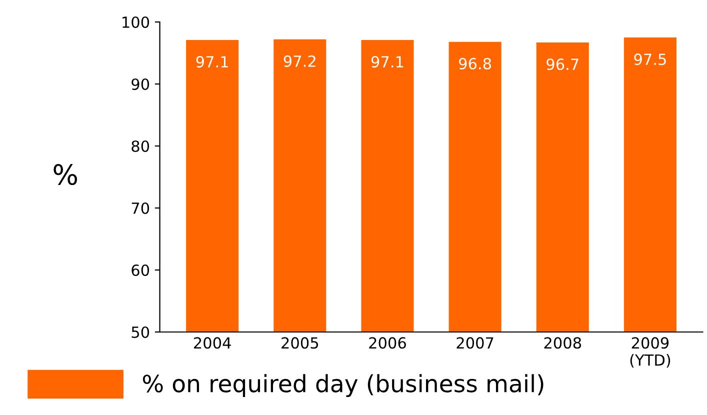  I want to click on legend-label: % on required day (business mail), so click(343, 386).